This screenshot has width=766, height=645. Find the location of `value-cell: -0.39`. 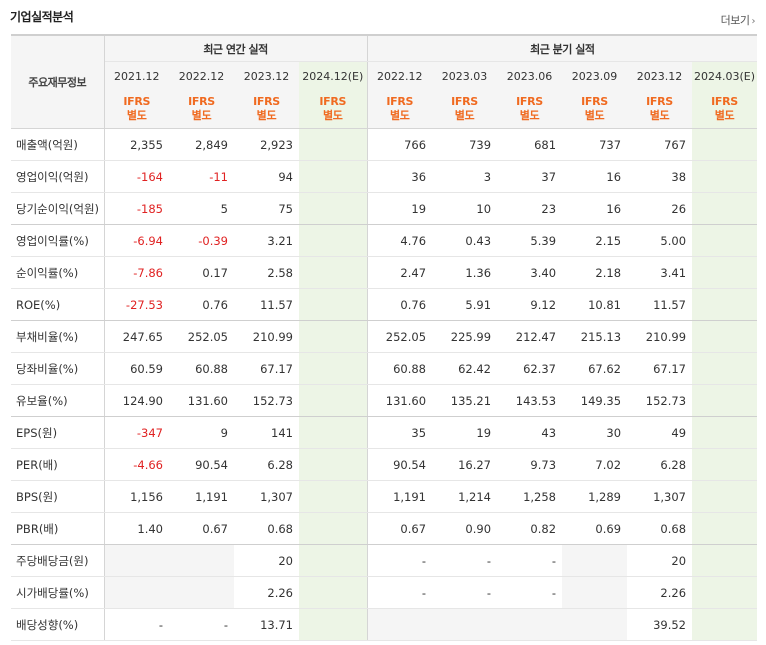

value-cell: -0.39 is located at coordinates (201, 240).